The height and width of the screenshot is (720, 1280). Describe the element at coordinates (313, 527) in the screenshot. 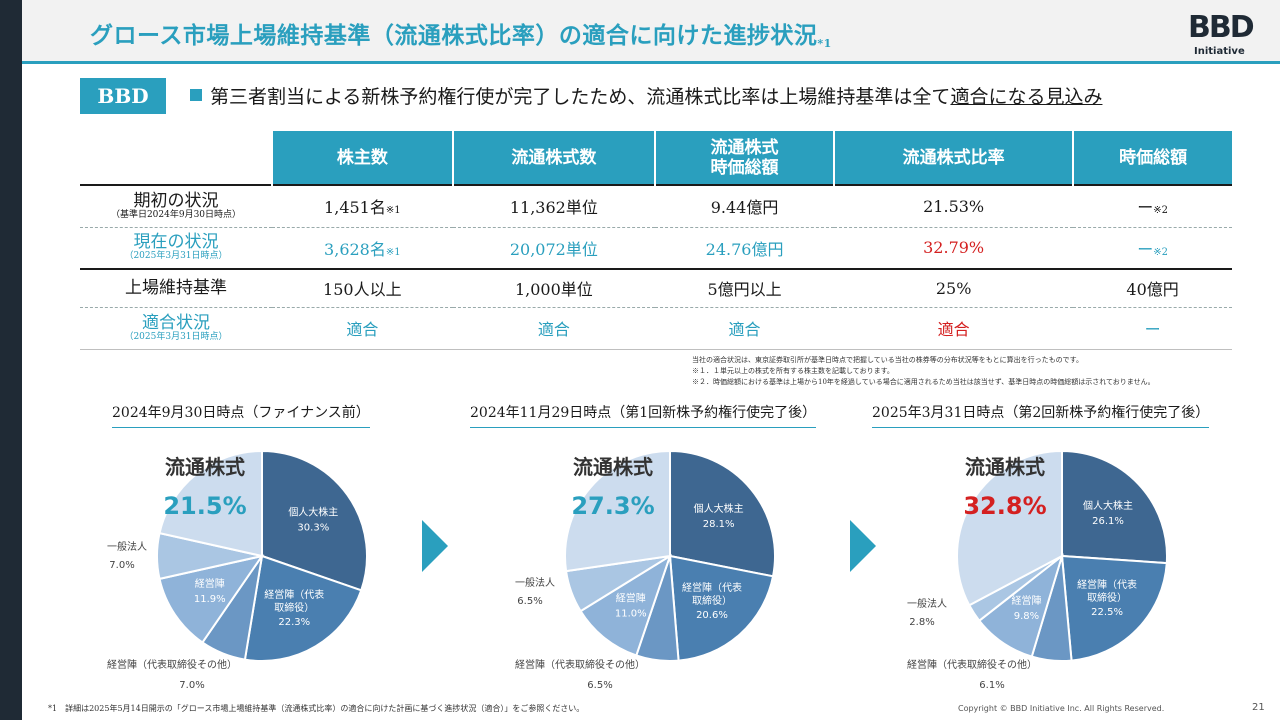

I see `svg-text: 30.3%` at that location.